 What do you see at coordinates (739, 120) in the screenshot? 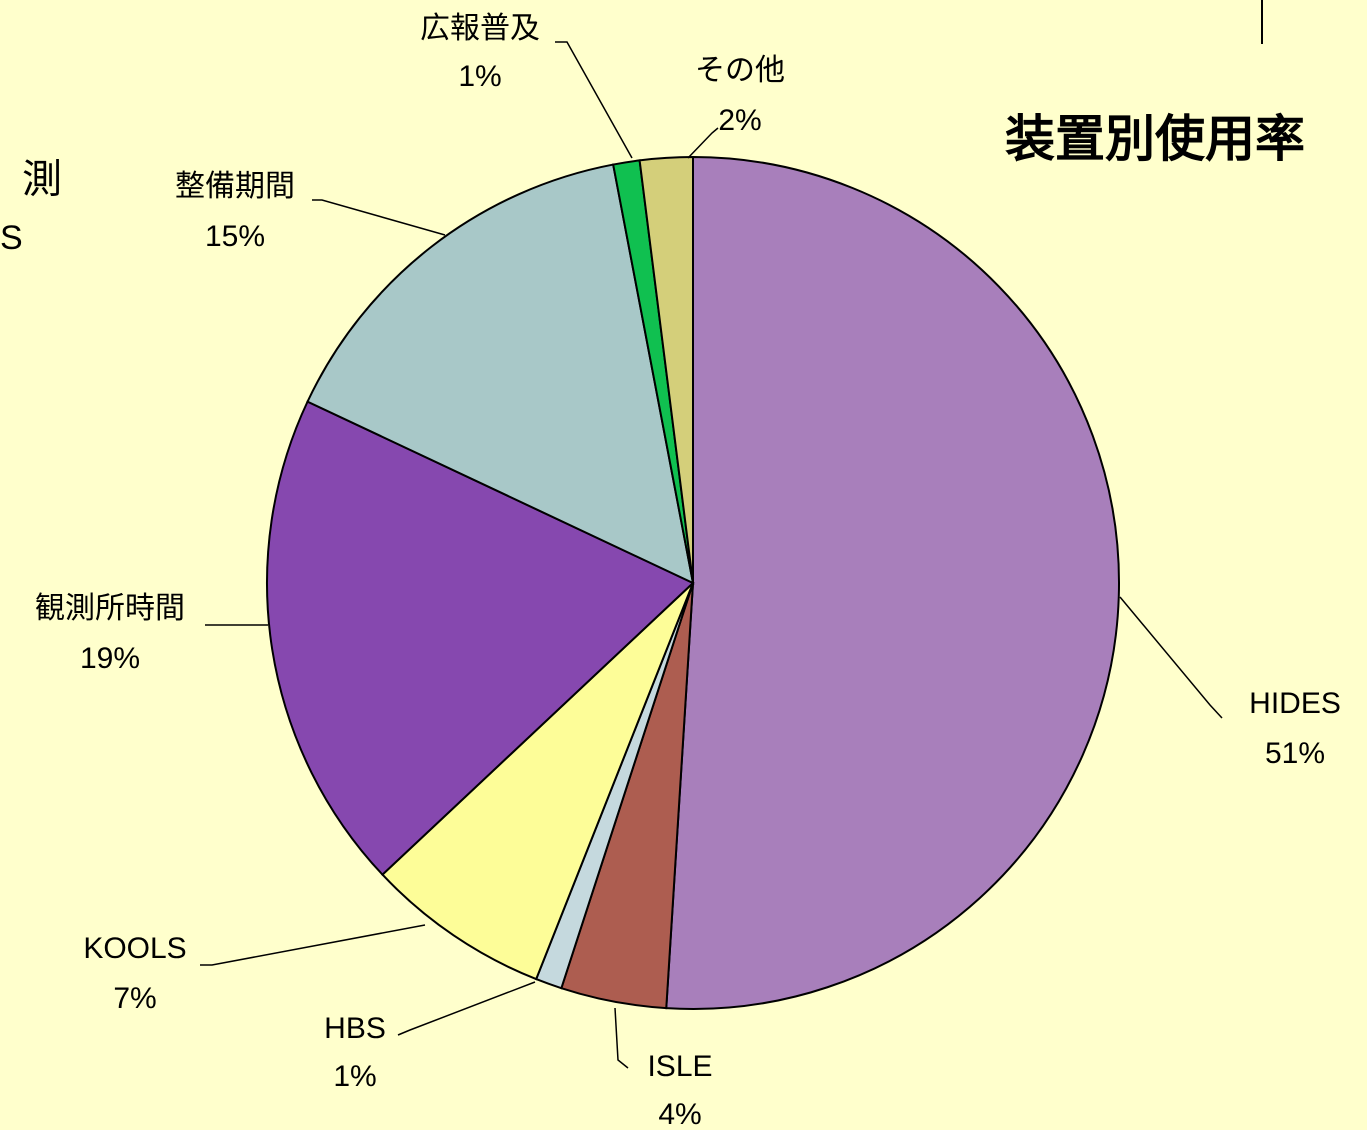
I see `slice-value-label: 2%` at bounding box center [739, 120].